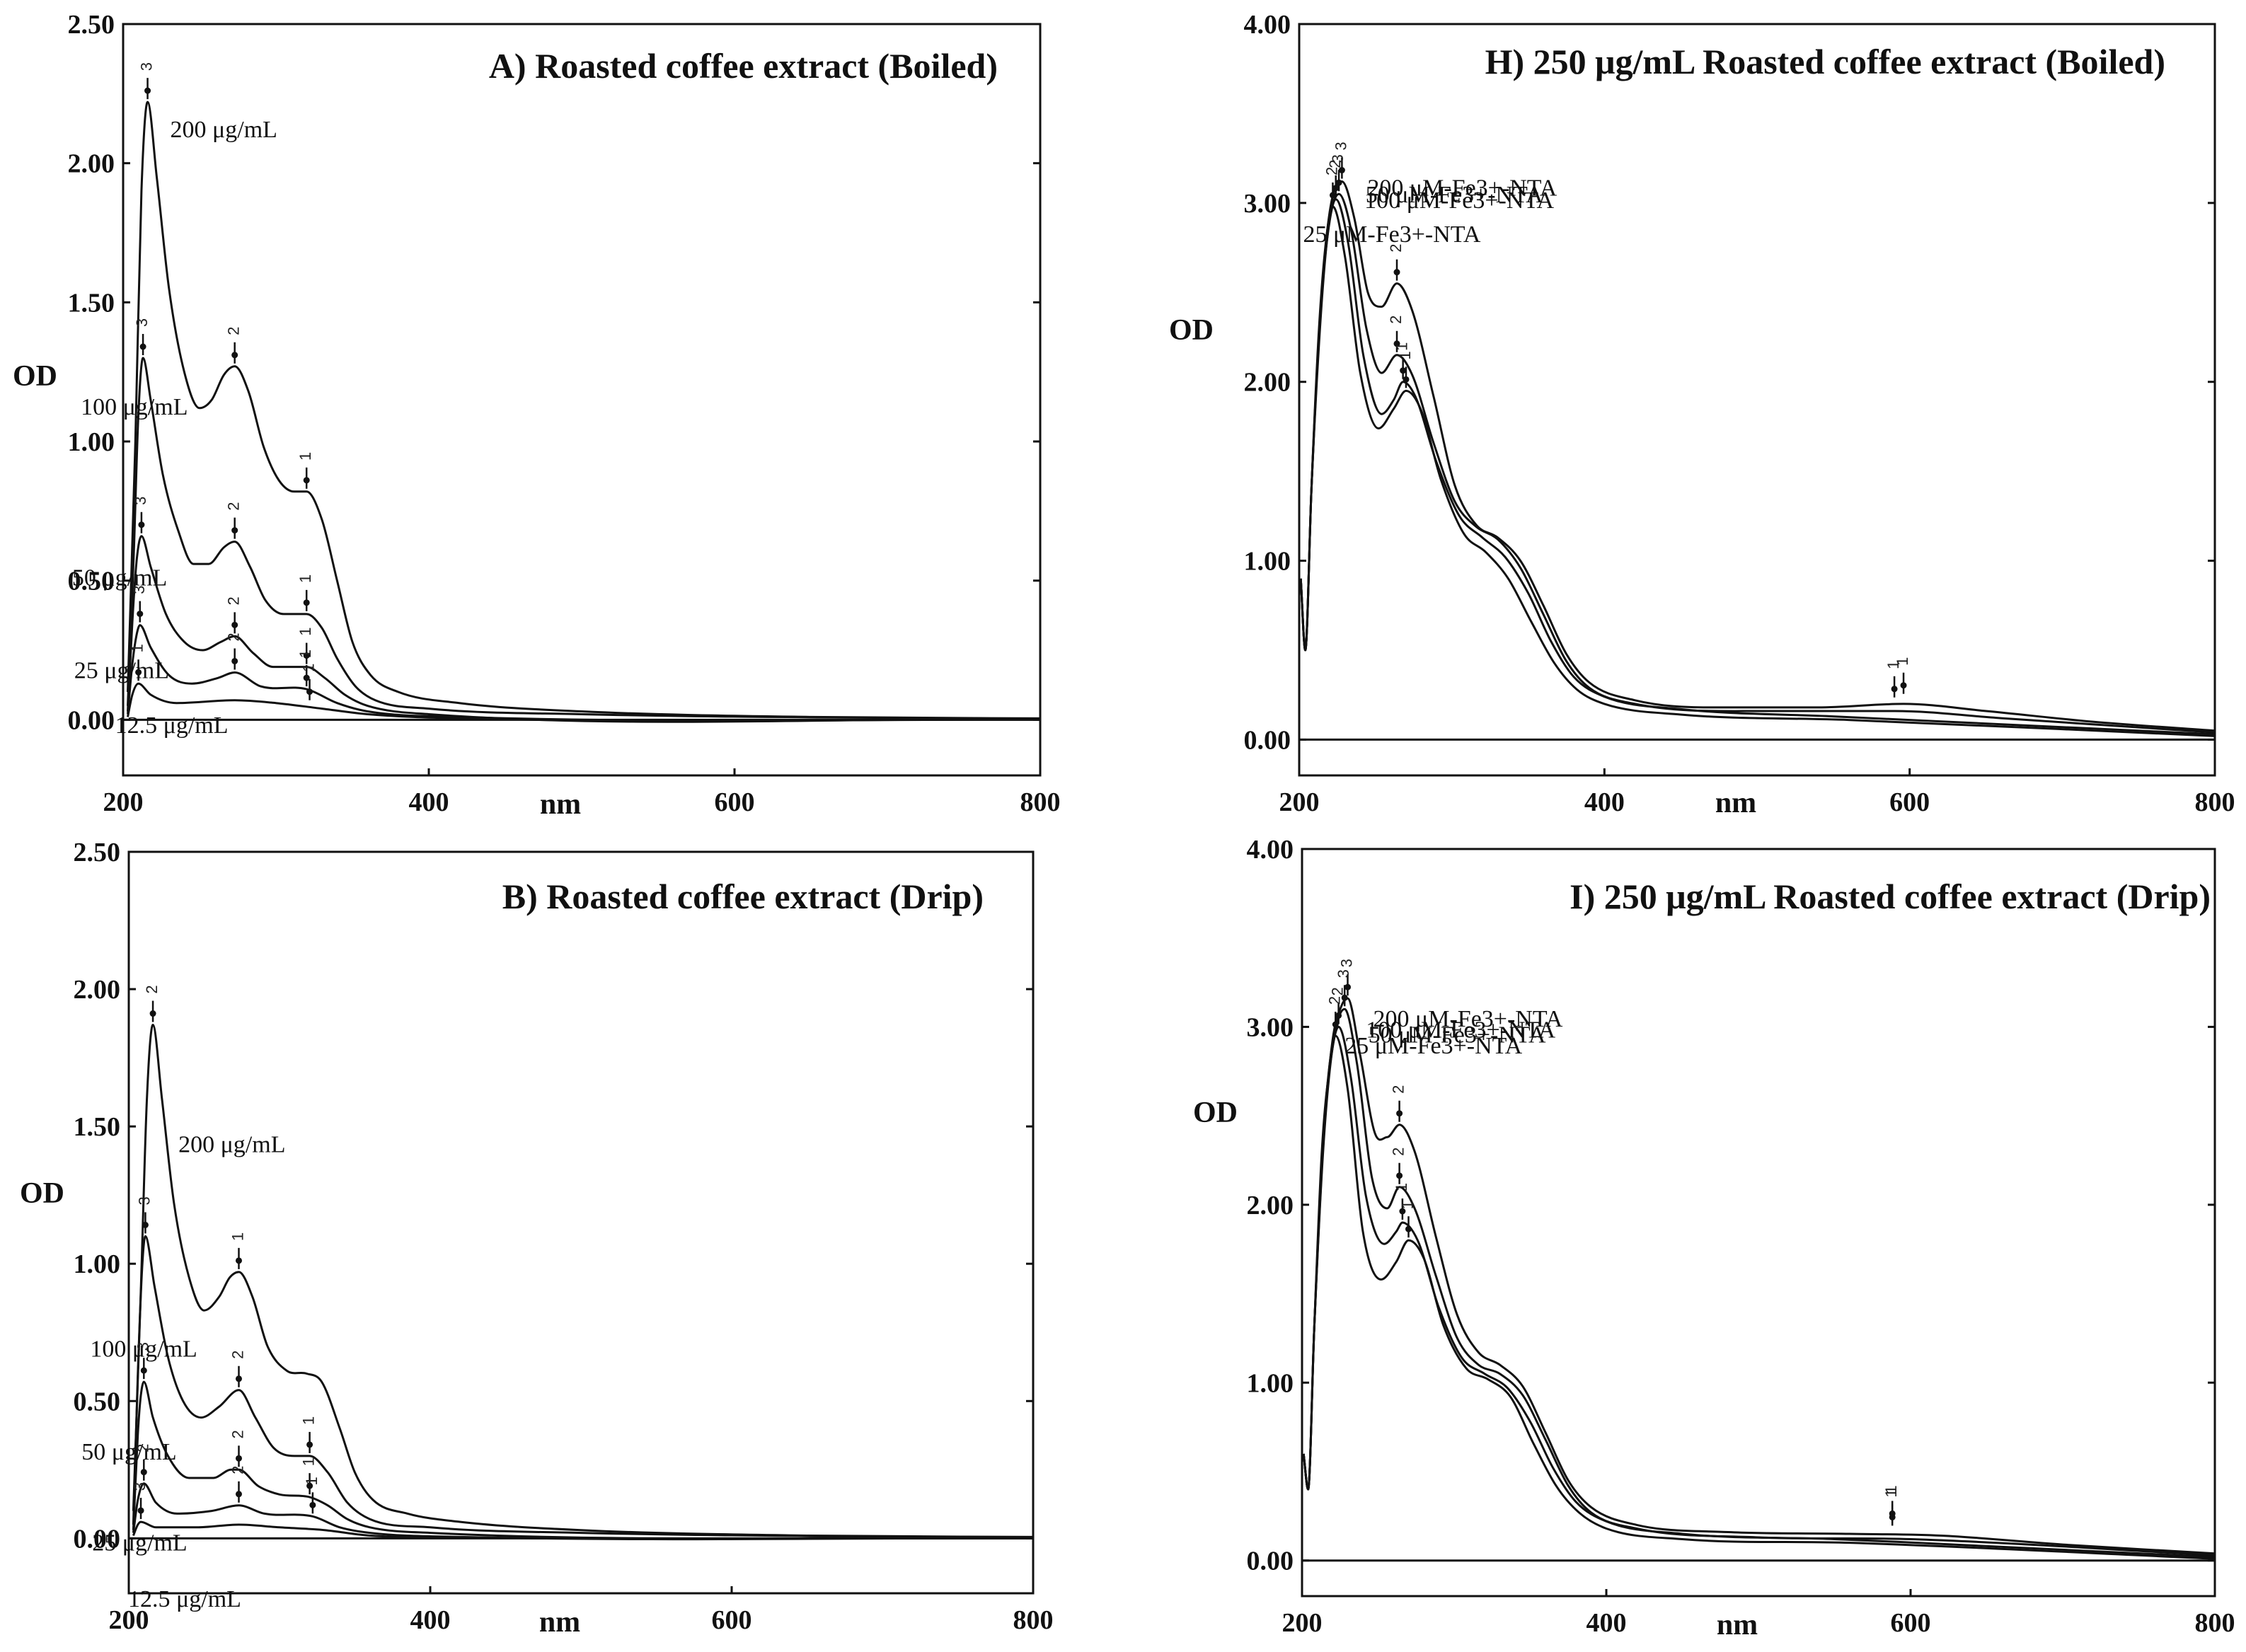  What do you see at coordinates (1267, 204) in the screenshot?
I see `y-tick-label: 3.00` at bounding box center [1267, 204].